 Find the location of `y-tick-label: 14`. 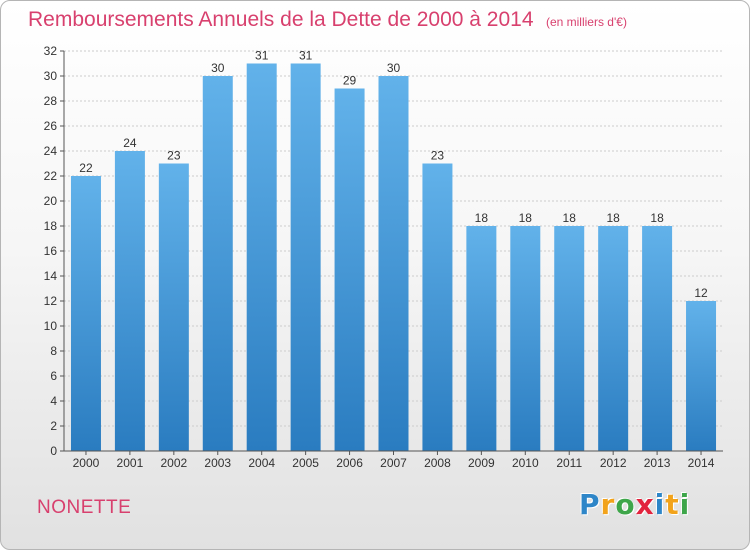

y-tick-label: 14 is located at coordinates (51, 276).